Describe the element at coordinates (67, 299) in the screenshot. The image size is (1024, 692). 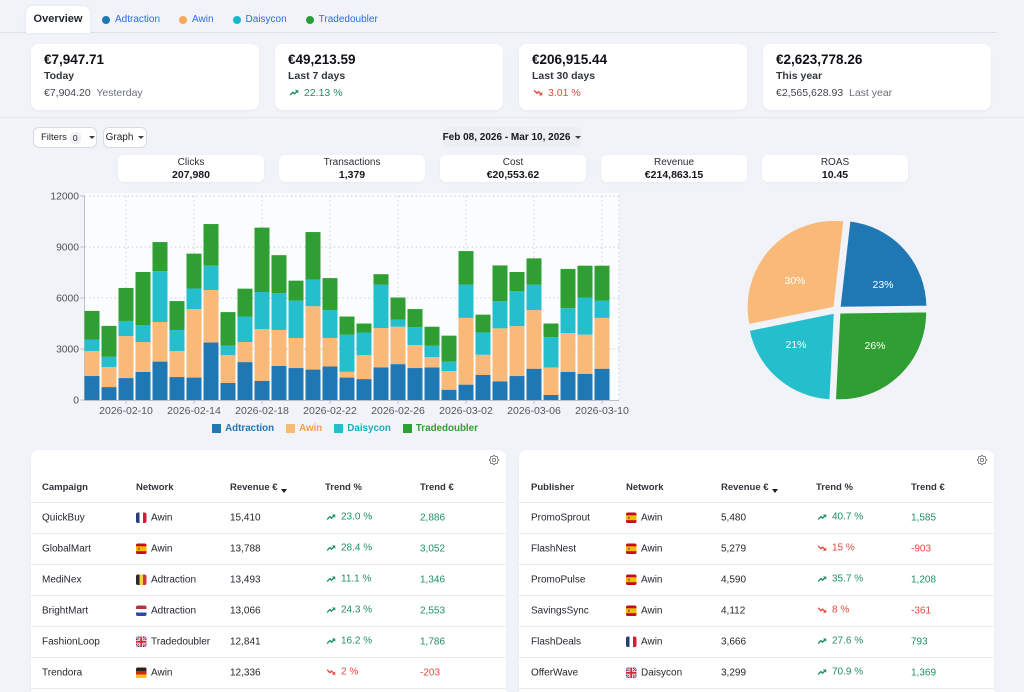
I see `svg-text: 6000` at that location.